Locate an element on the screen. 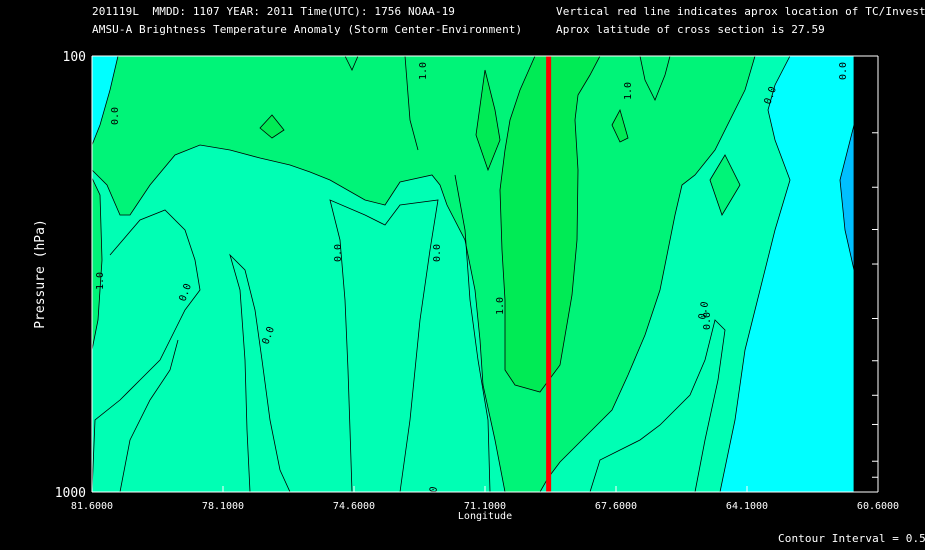 The height and width of the screenshot is (550, 925). x-tick-label: 60.6000 is located at coordinates (878, 506).